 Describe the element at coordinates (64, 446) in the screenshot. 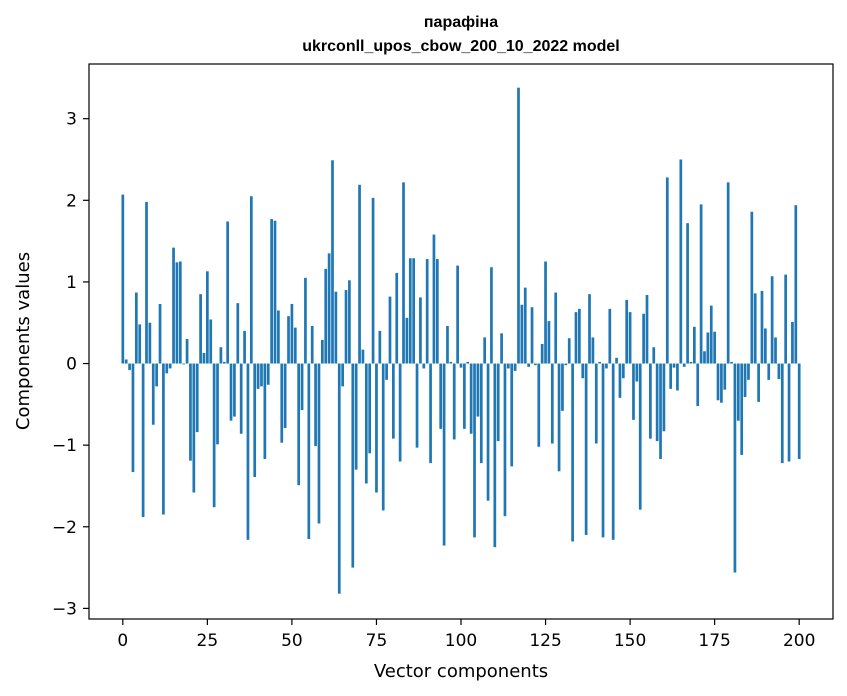

I see `y-tick-label: −1` at that location.